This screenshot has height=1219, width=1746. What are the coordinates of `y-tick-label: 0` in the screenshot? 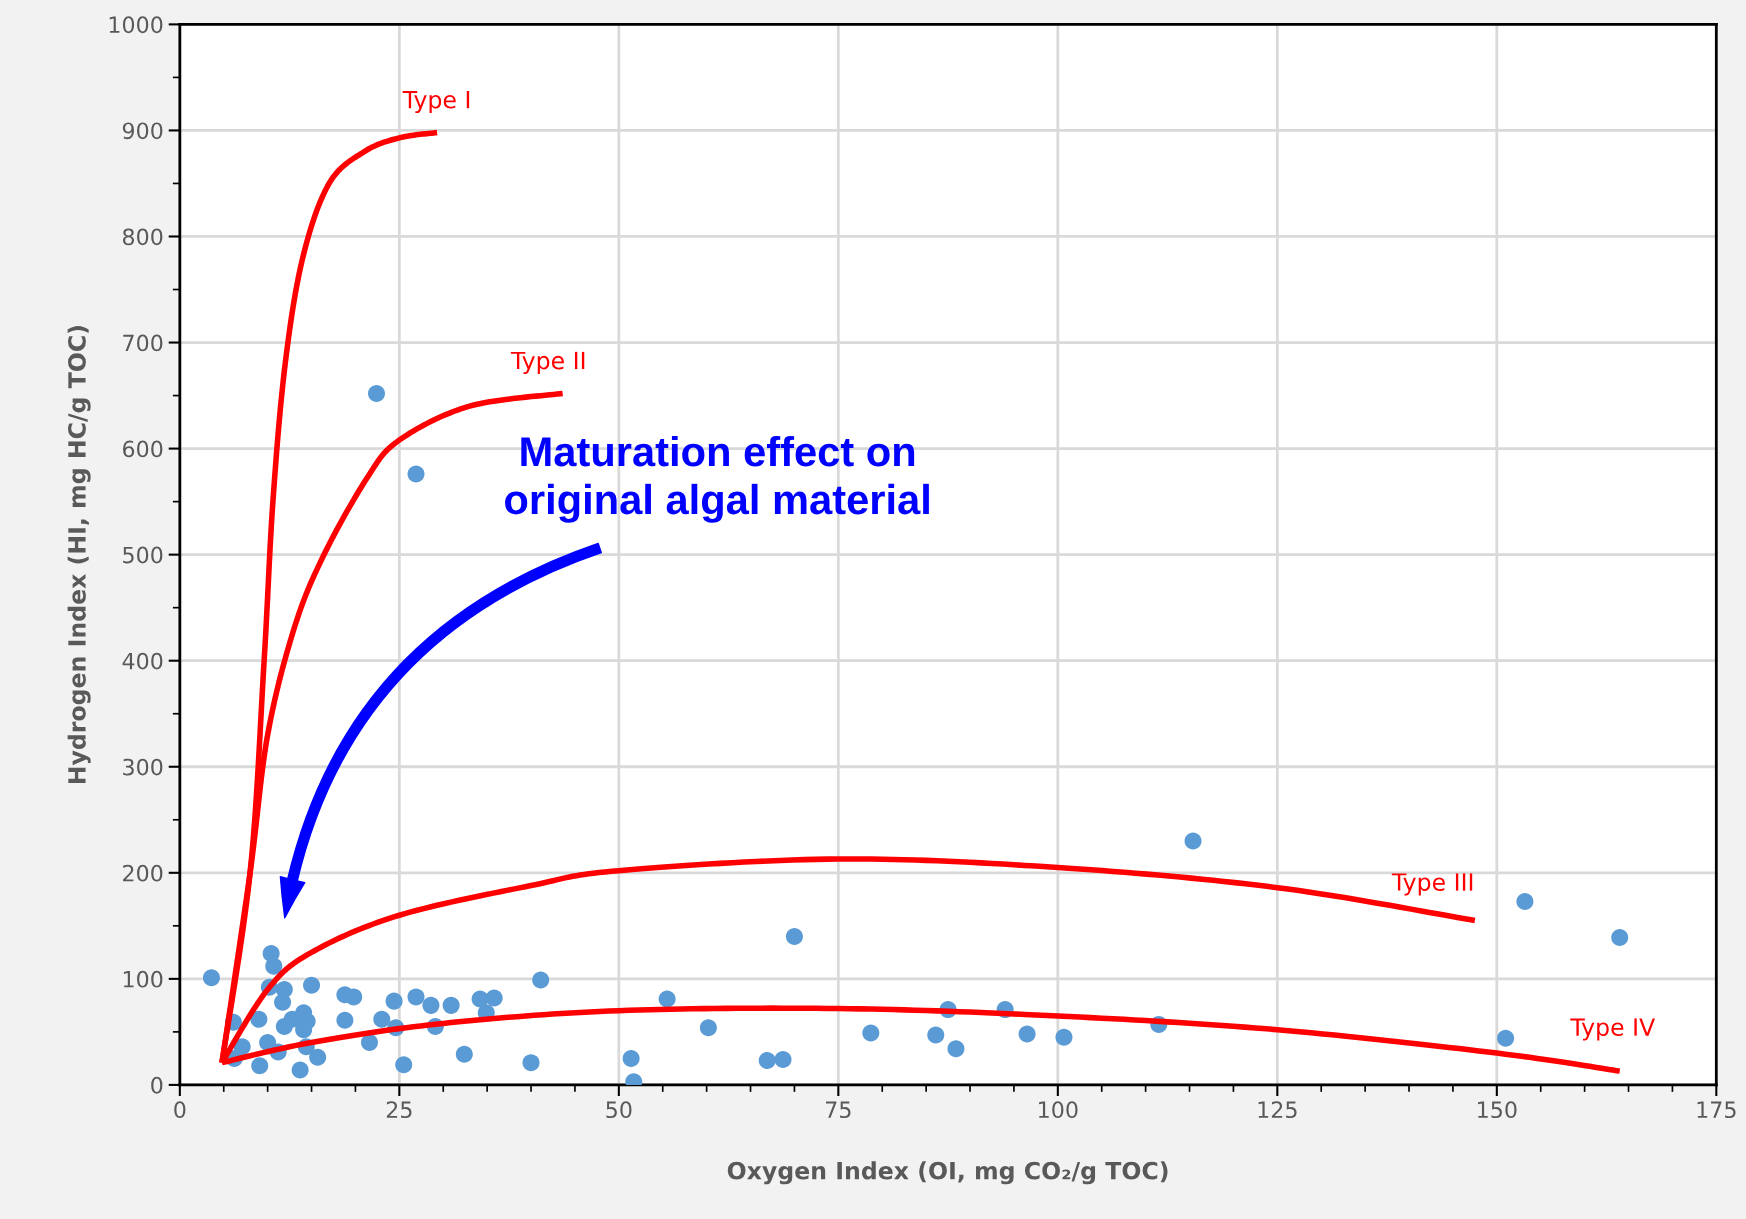 It's located at (157, 1085).